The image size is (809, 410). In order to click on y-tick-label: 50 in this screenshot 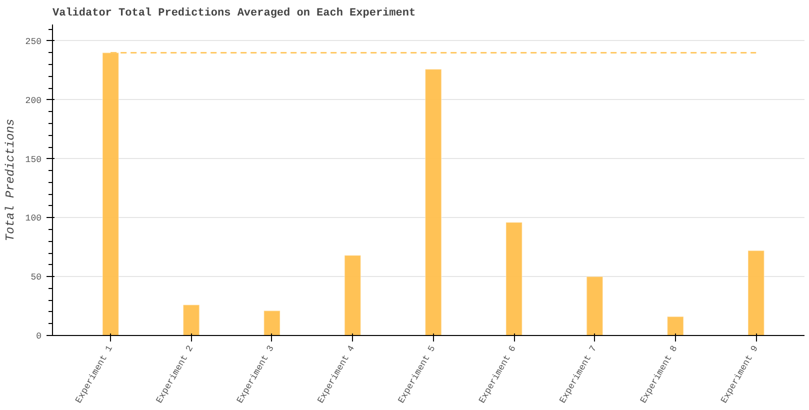, I will do `click(36, 277)`.